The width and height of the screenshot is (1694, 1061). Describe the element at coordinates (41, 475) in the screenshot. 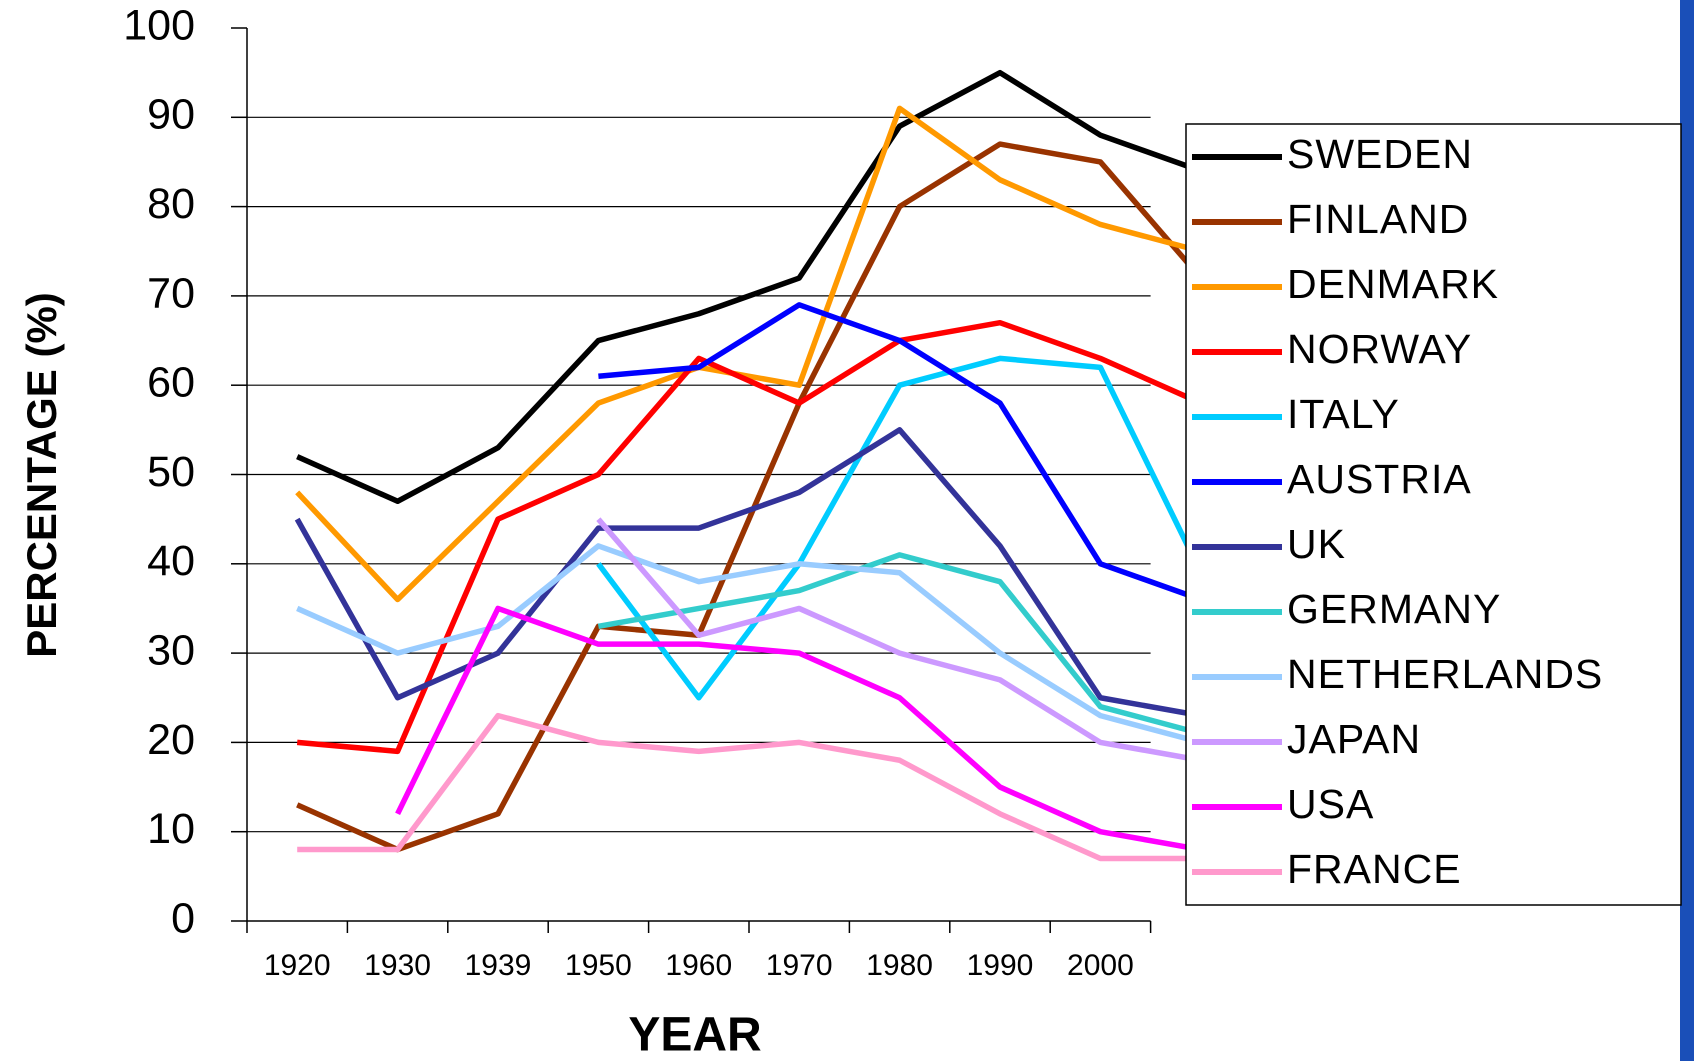

I see `y-axis-title: PERCENTAGE (%)` at that location.